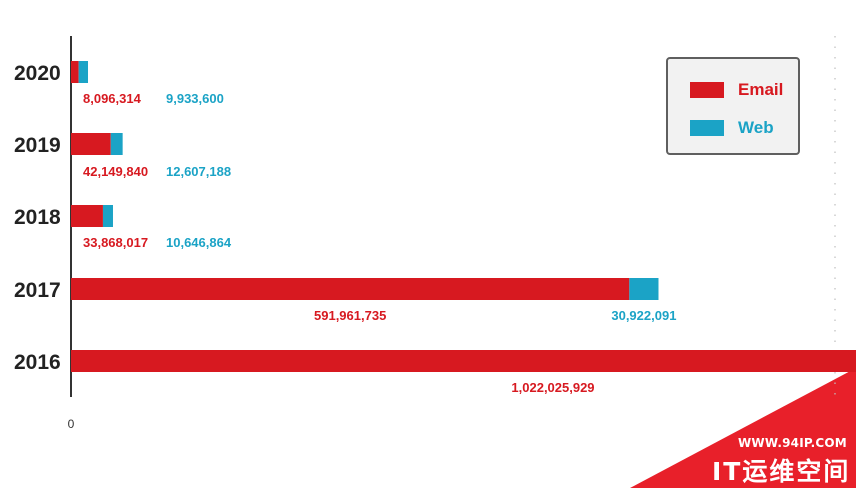 Image resolution: width=856 pixels, height=488 pixels. Describe the element at coordinates (732, 128) in the screenshot. I see `legend-item-web: Web` at that location.